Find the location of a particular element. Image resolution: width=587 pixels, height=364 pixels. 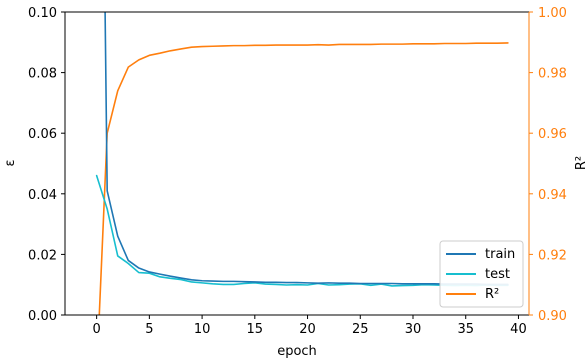

y2-tick-label: 0.94 is located at coordinates (552, 195).